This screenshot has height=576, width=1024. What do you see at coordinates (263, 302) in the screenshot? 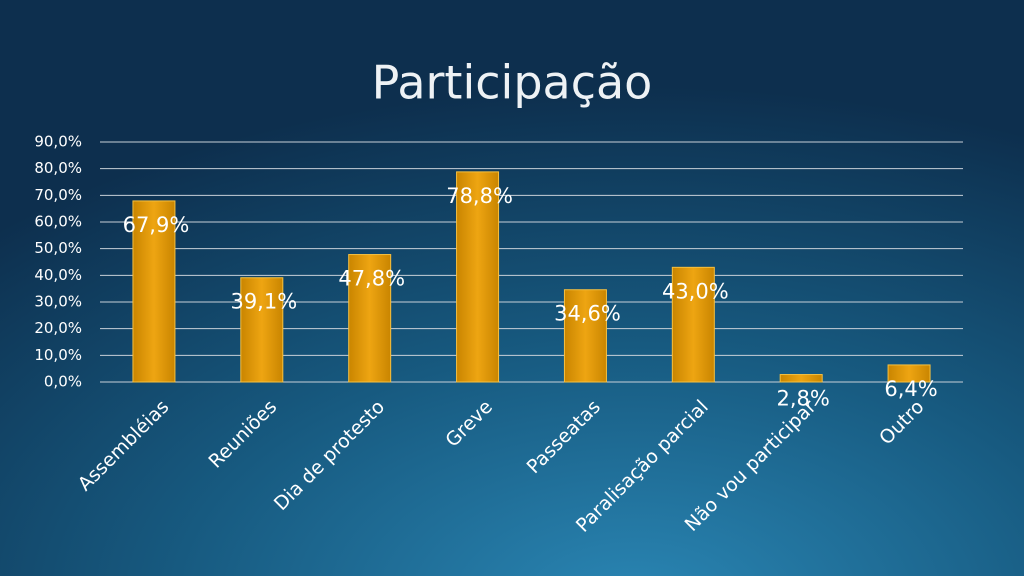
I see `value-label: 39,1%` at bounding box center [263, 302].